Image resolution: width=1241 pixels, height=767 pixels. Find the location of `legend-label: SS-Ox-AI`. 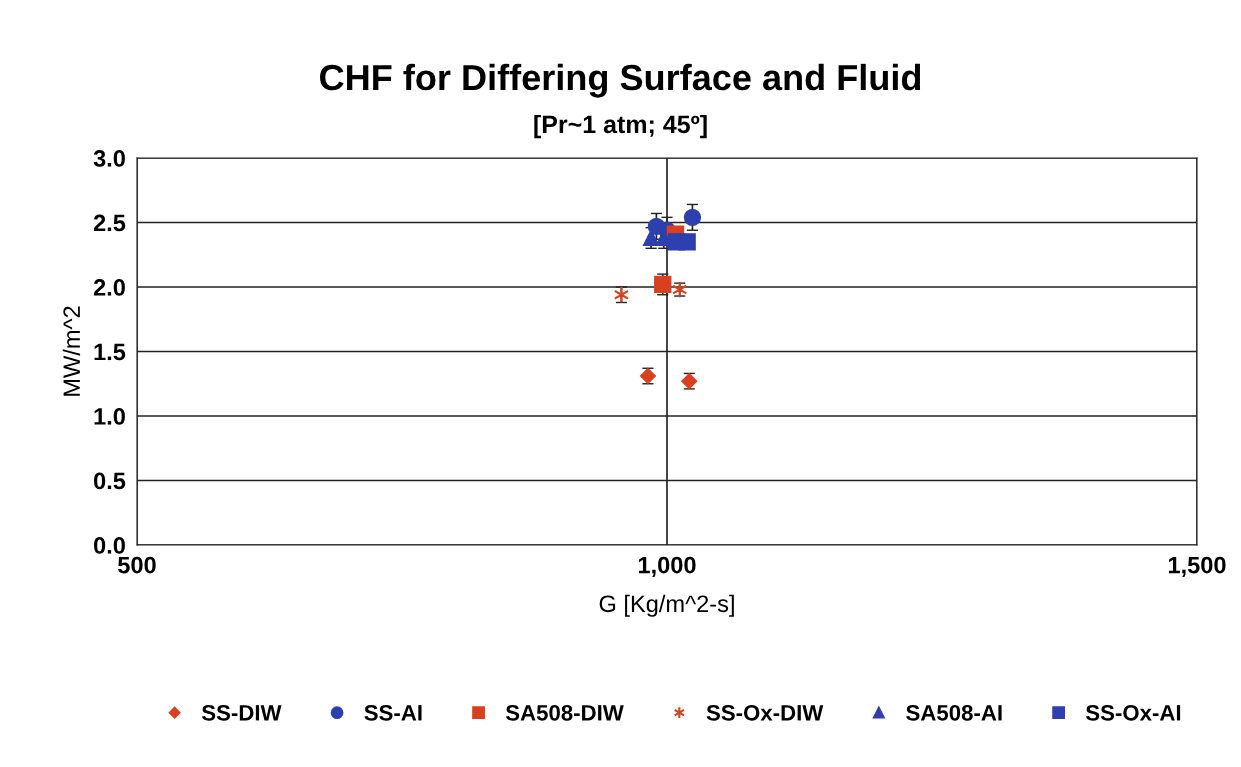

legend-label: SS-Ox-AI is located at coordinates (1133, 712).